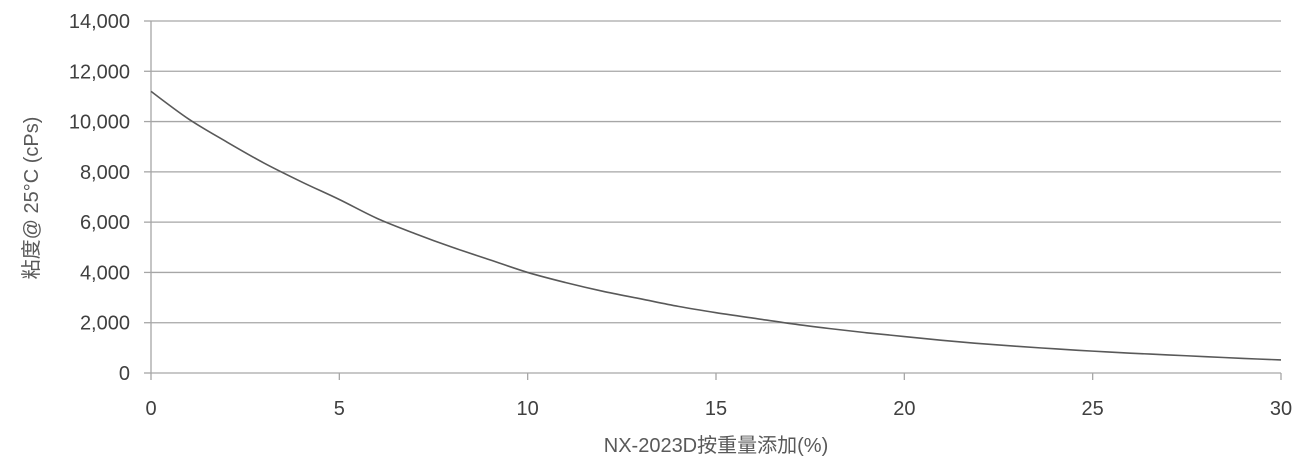 The image size is (1296, 462). Describe the element at coordinates (1093, 409) in the screenshot. I see `x-tick-label: 25` at that location.